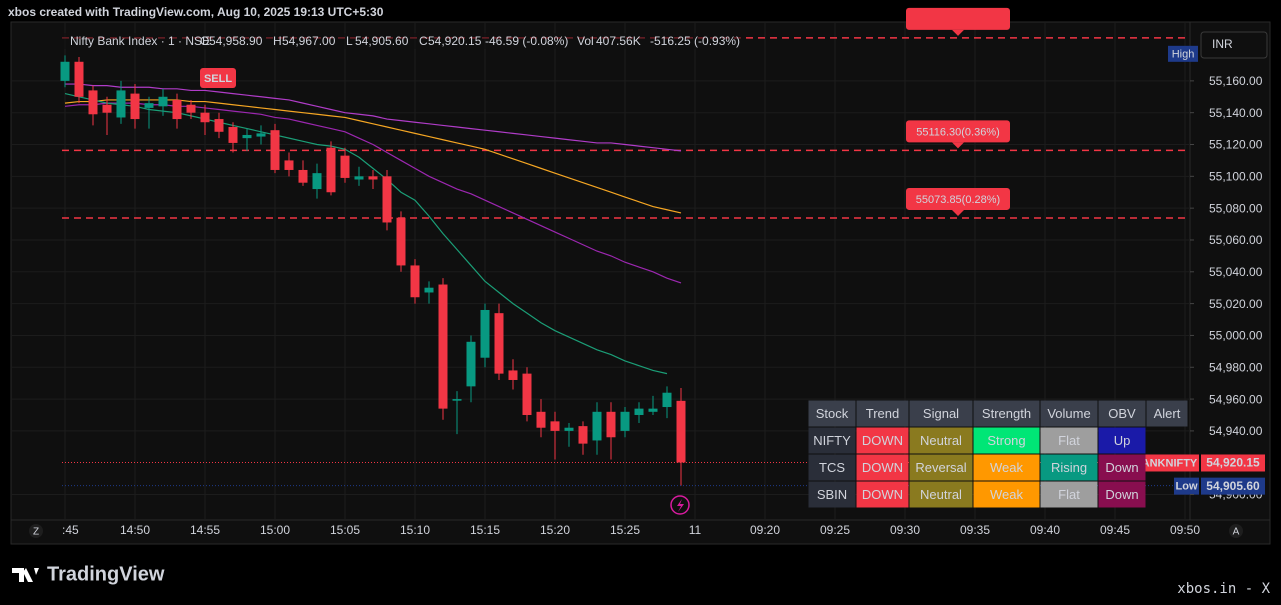 The height and width of the screenshot is (605, 1281). I want to click on auto-button, so click(1236, 531).